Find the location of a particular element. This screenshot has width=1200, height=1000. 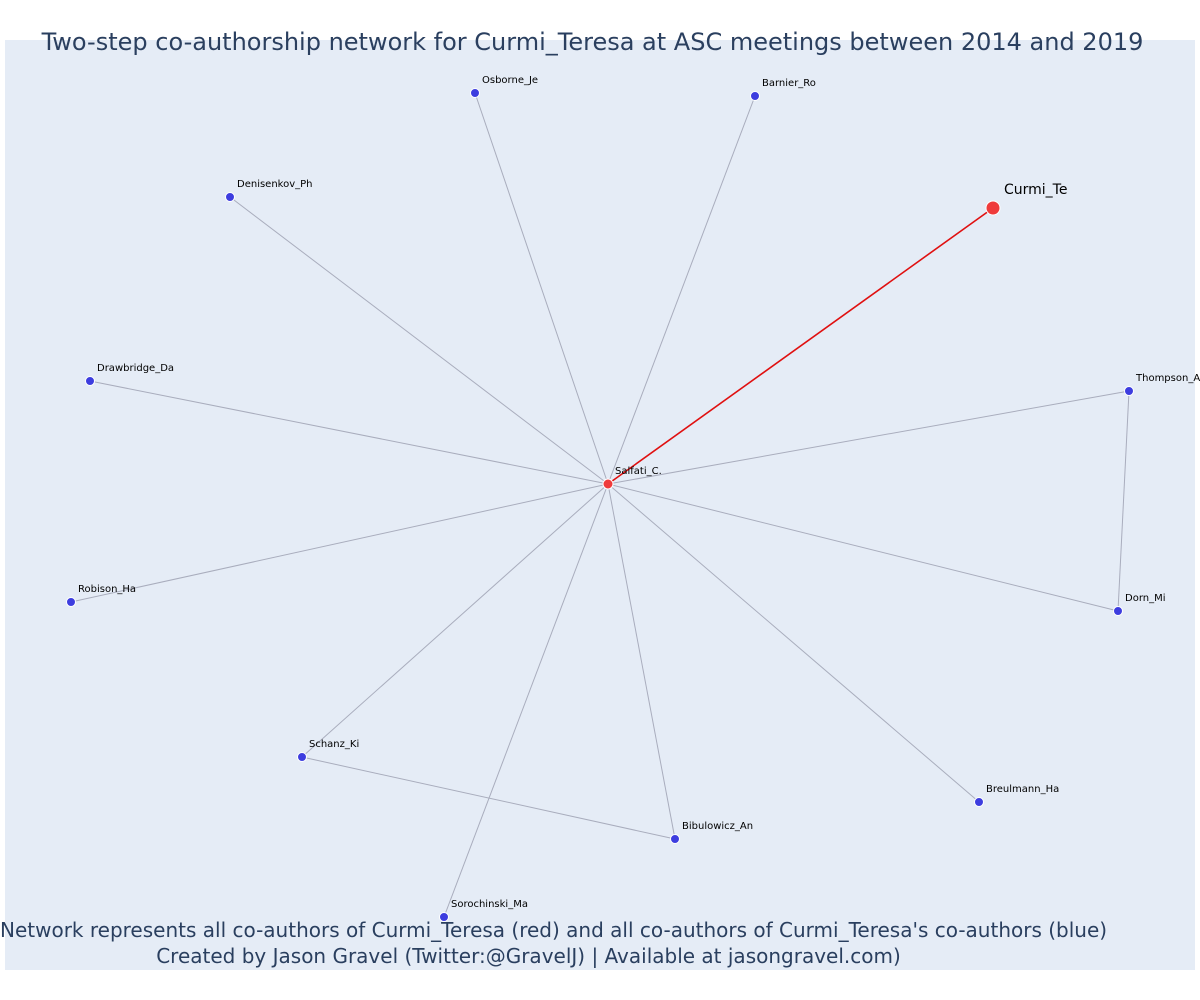

edge-salfati-c-sorochinski-ma is located at coordinates (526, 700).